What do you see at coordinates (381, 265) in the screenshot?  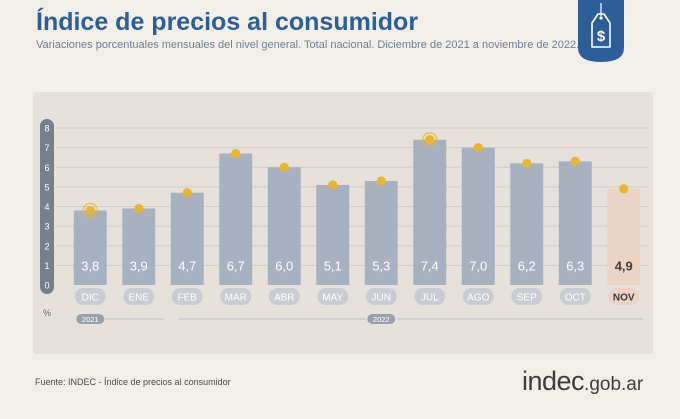 I see `value-label: 5,3` at bounding box center [381, 265].